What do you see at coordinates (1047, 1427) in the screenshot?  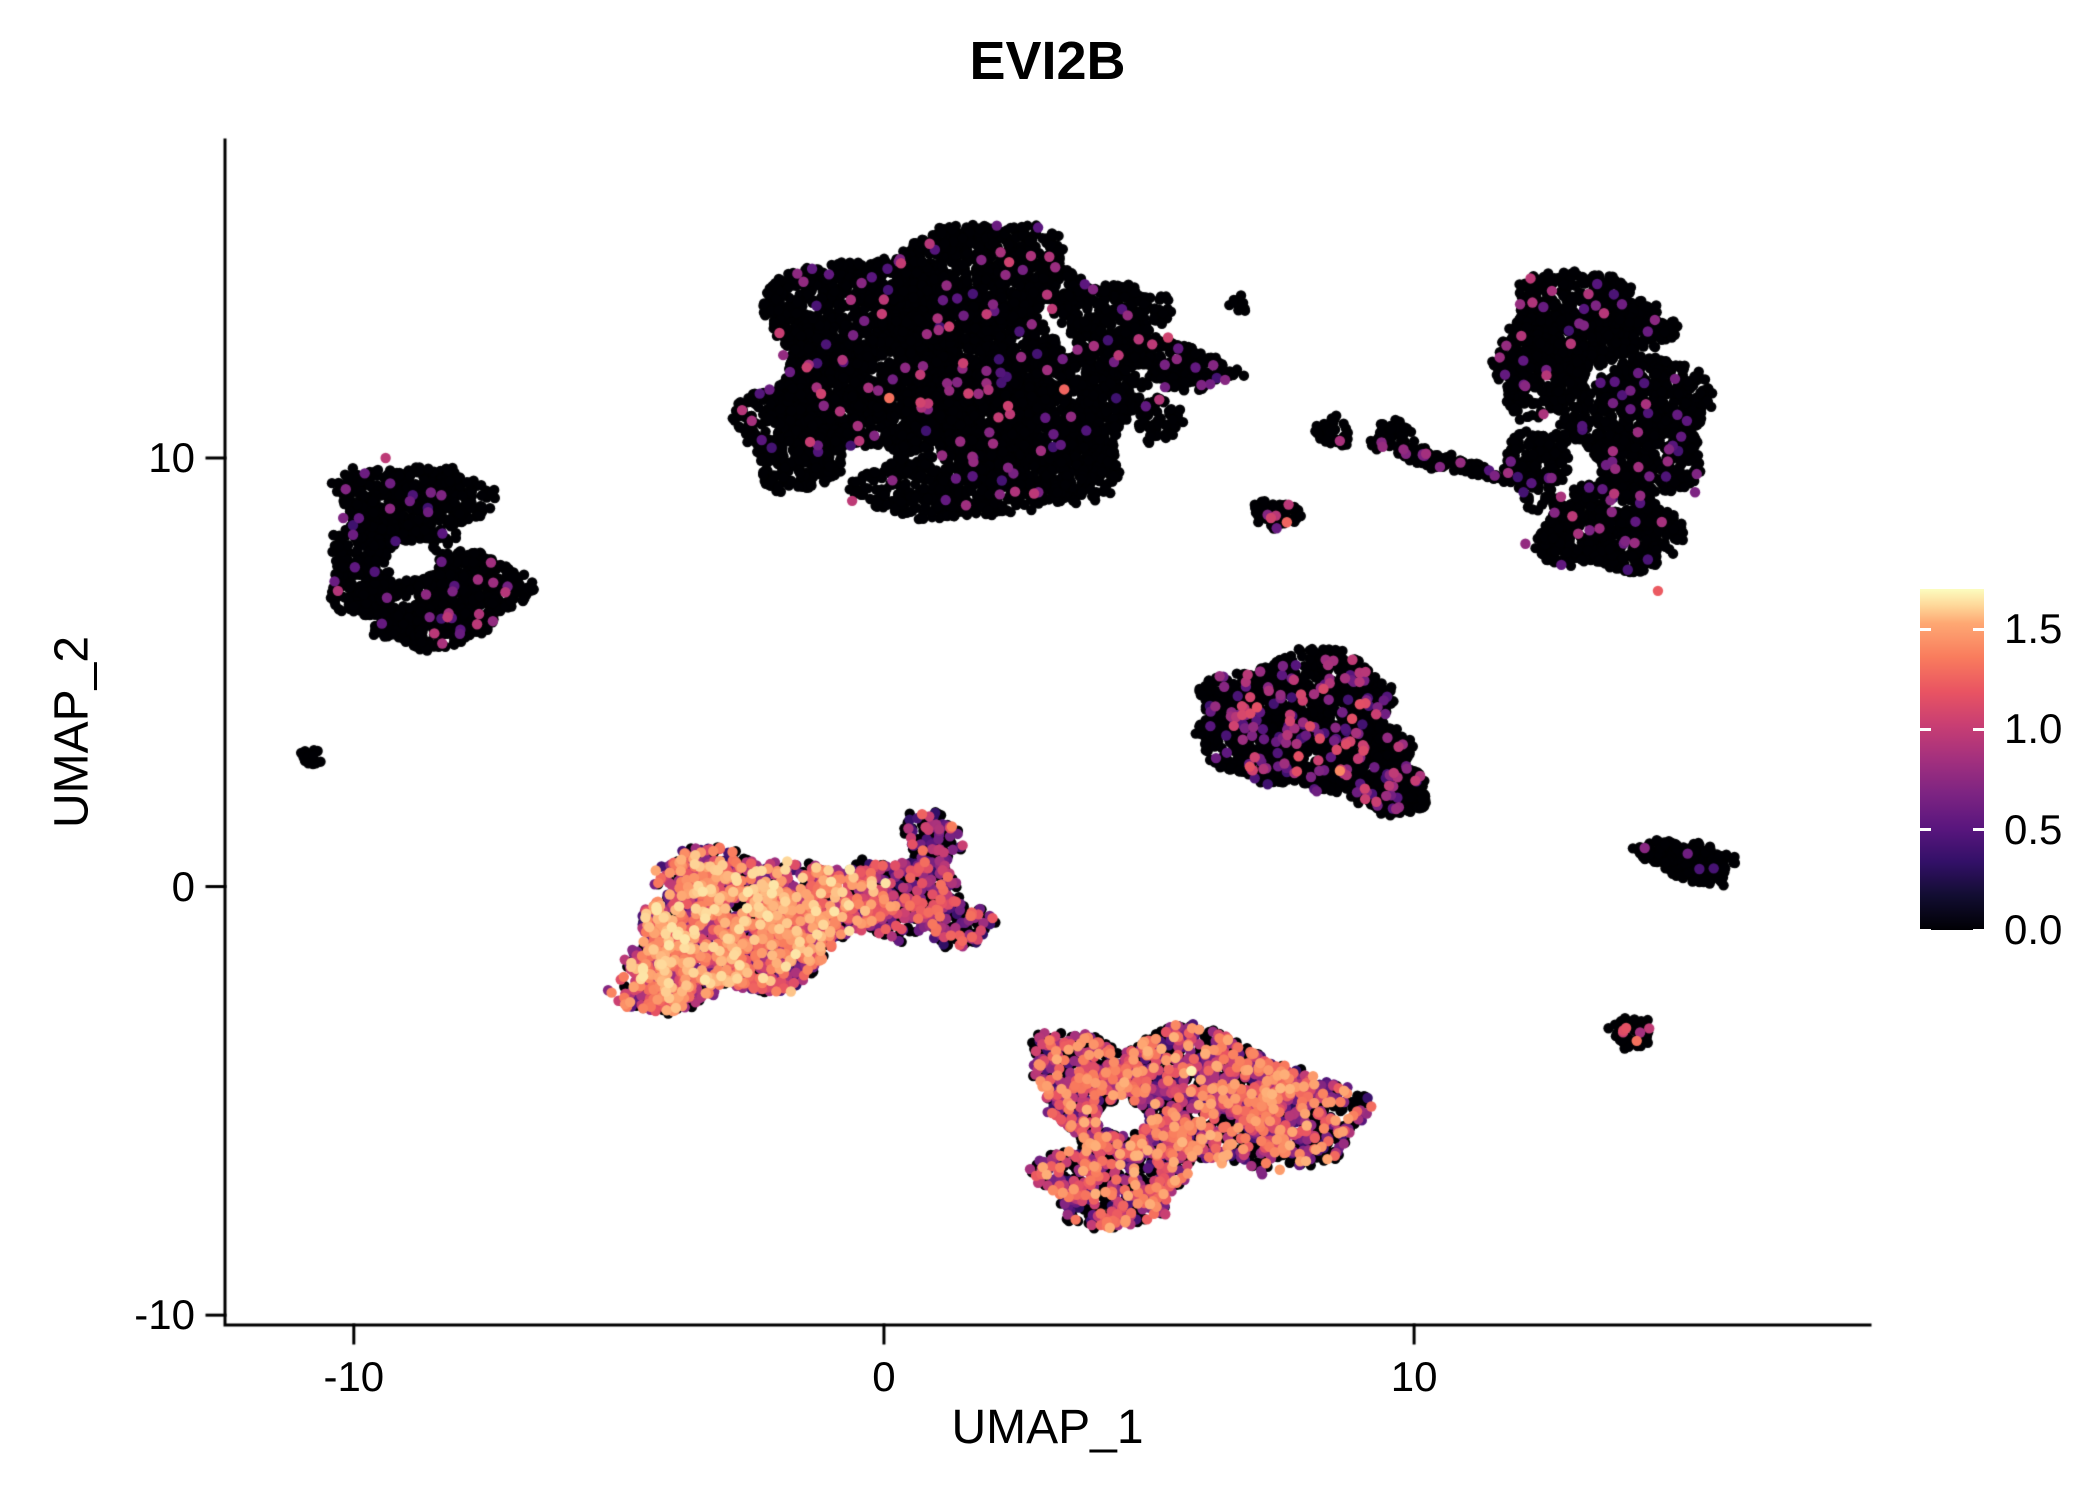 I see `x-axis-label: UMAP_1` at bounding box center [1047, 1427].